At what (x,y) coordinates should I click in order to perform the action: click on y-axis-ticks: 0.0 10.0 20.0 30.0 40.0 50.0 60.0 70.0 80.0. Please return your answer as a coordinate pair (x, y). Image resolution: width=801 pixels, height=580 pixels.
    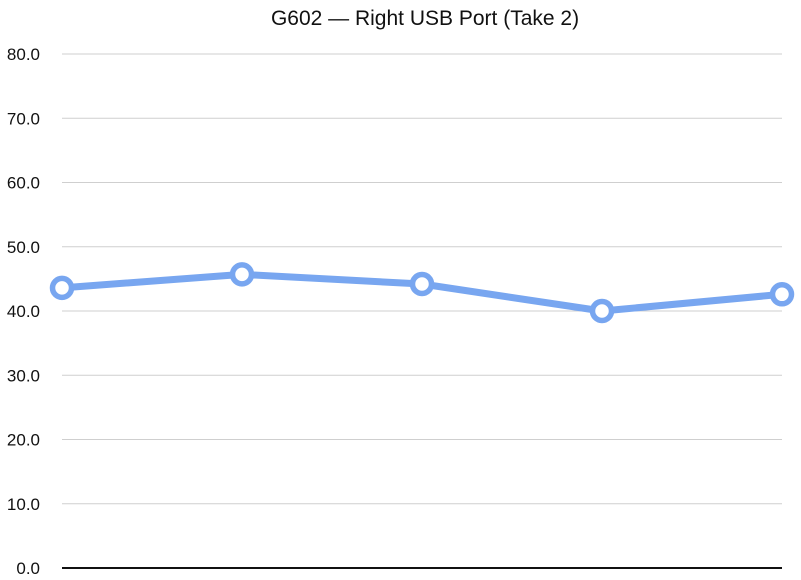
    Looking at the image, I should click on (23, 311).